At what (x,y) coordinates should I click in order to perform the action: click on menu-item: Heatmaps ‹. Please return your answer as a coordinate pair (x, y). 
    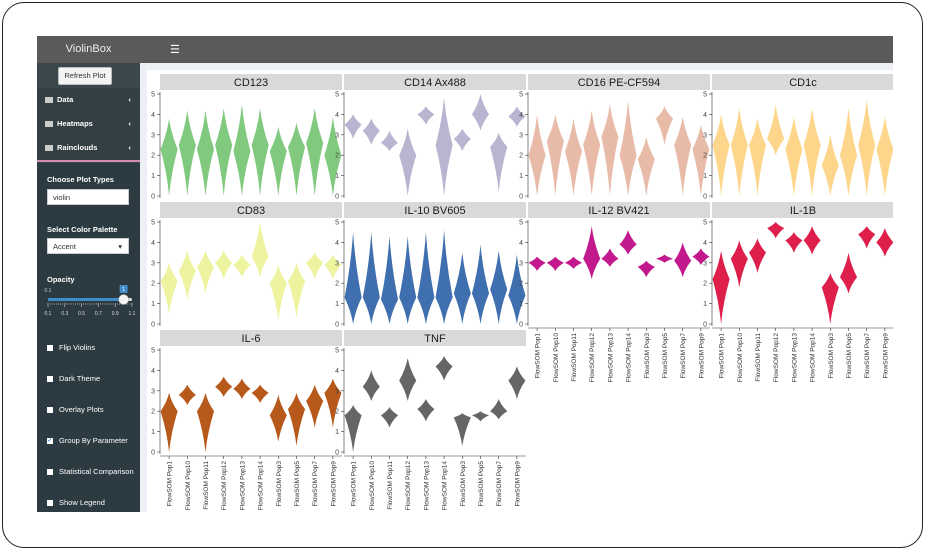
    Looking at the image, I should click on (88, 124).